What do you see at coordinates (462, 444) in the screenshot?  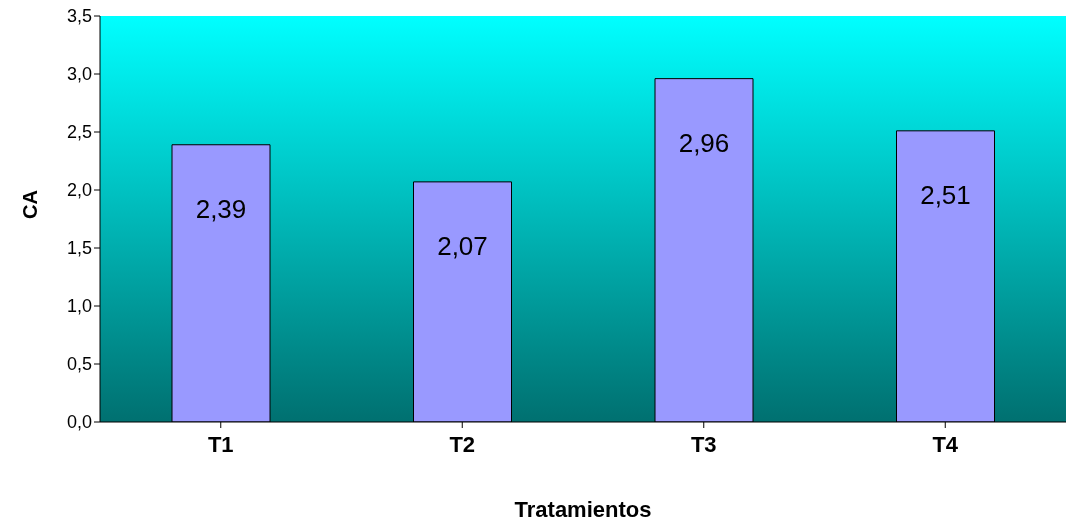 I see `x-tick-label: T2` at bounding box center [462, 444].